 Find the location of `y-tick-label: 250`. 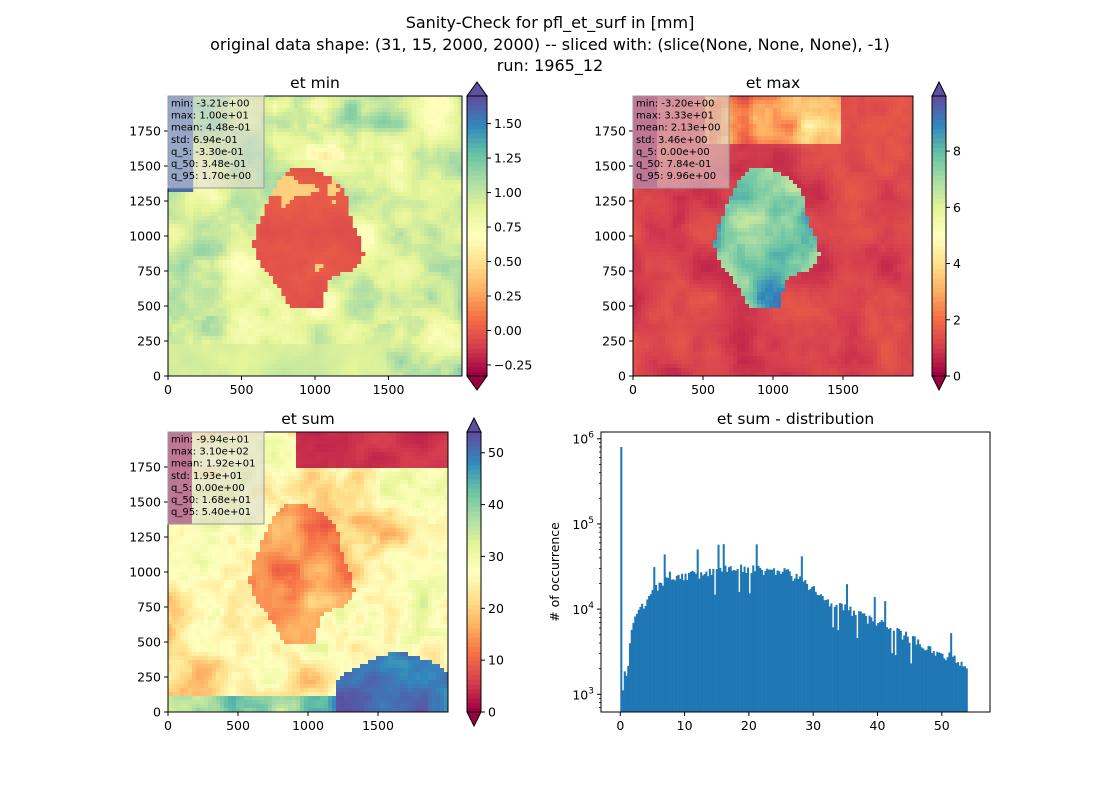

y-tick-label: 250 is located at coordinates (149, 341).